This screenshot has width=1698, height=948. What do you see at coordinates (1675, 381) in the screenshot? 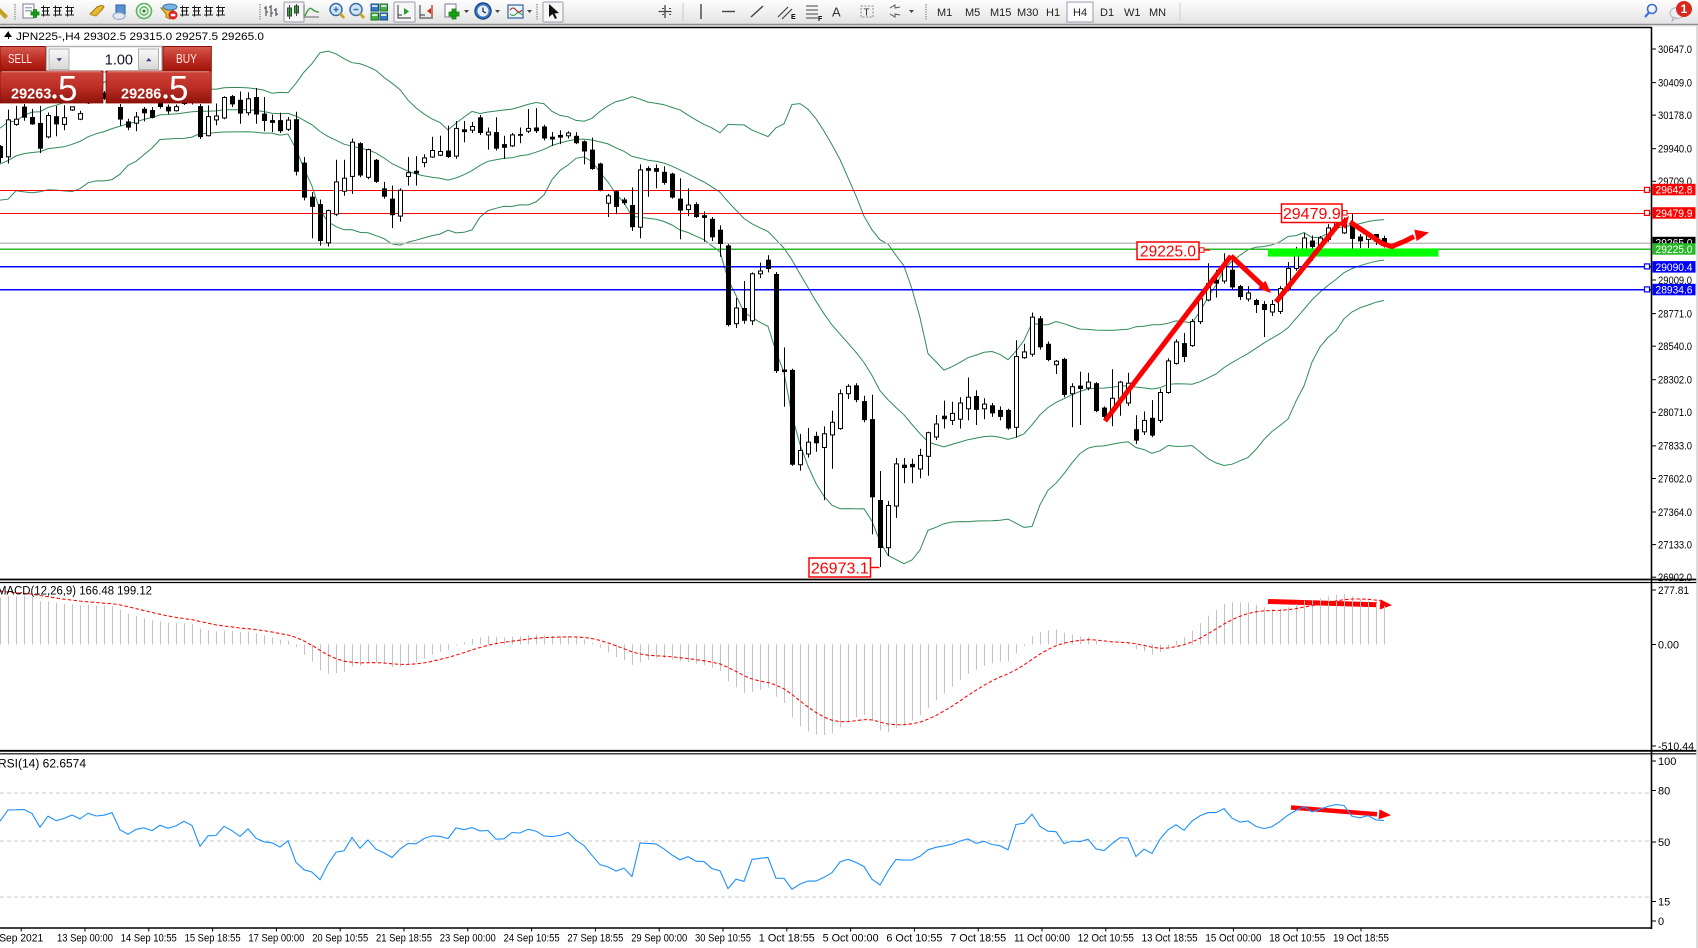
I see `svg-text: 28302.0` at bounding box center [1675, 381].